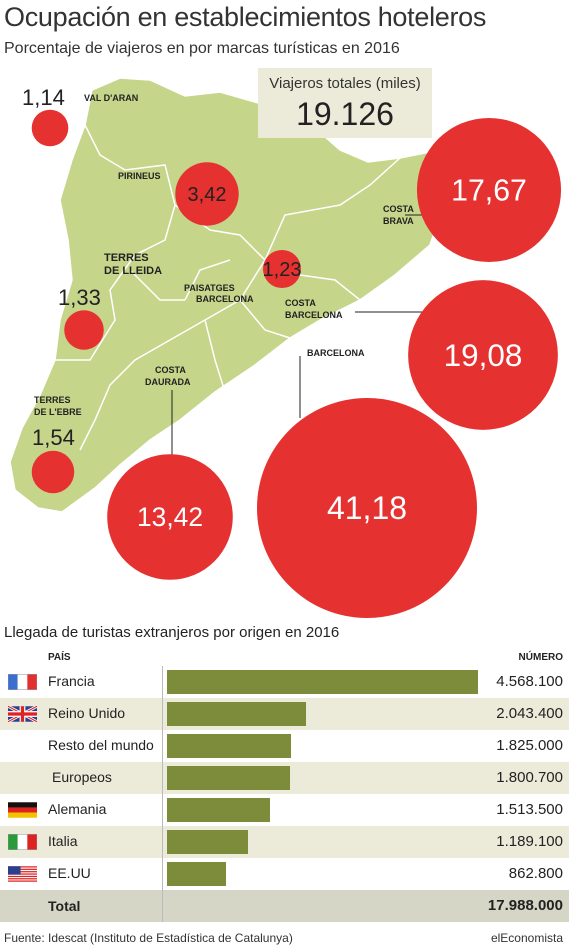 The width and height of the screenshot is (569, 951). Describe the element at coordinates (69, 873) in the screenshot. I see `country-name: EE.UU` at that location.